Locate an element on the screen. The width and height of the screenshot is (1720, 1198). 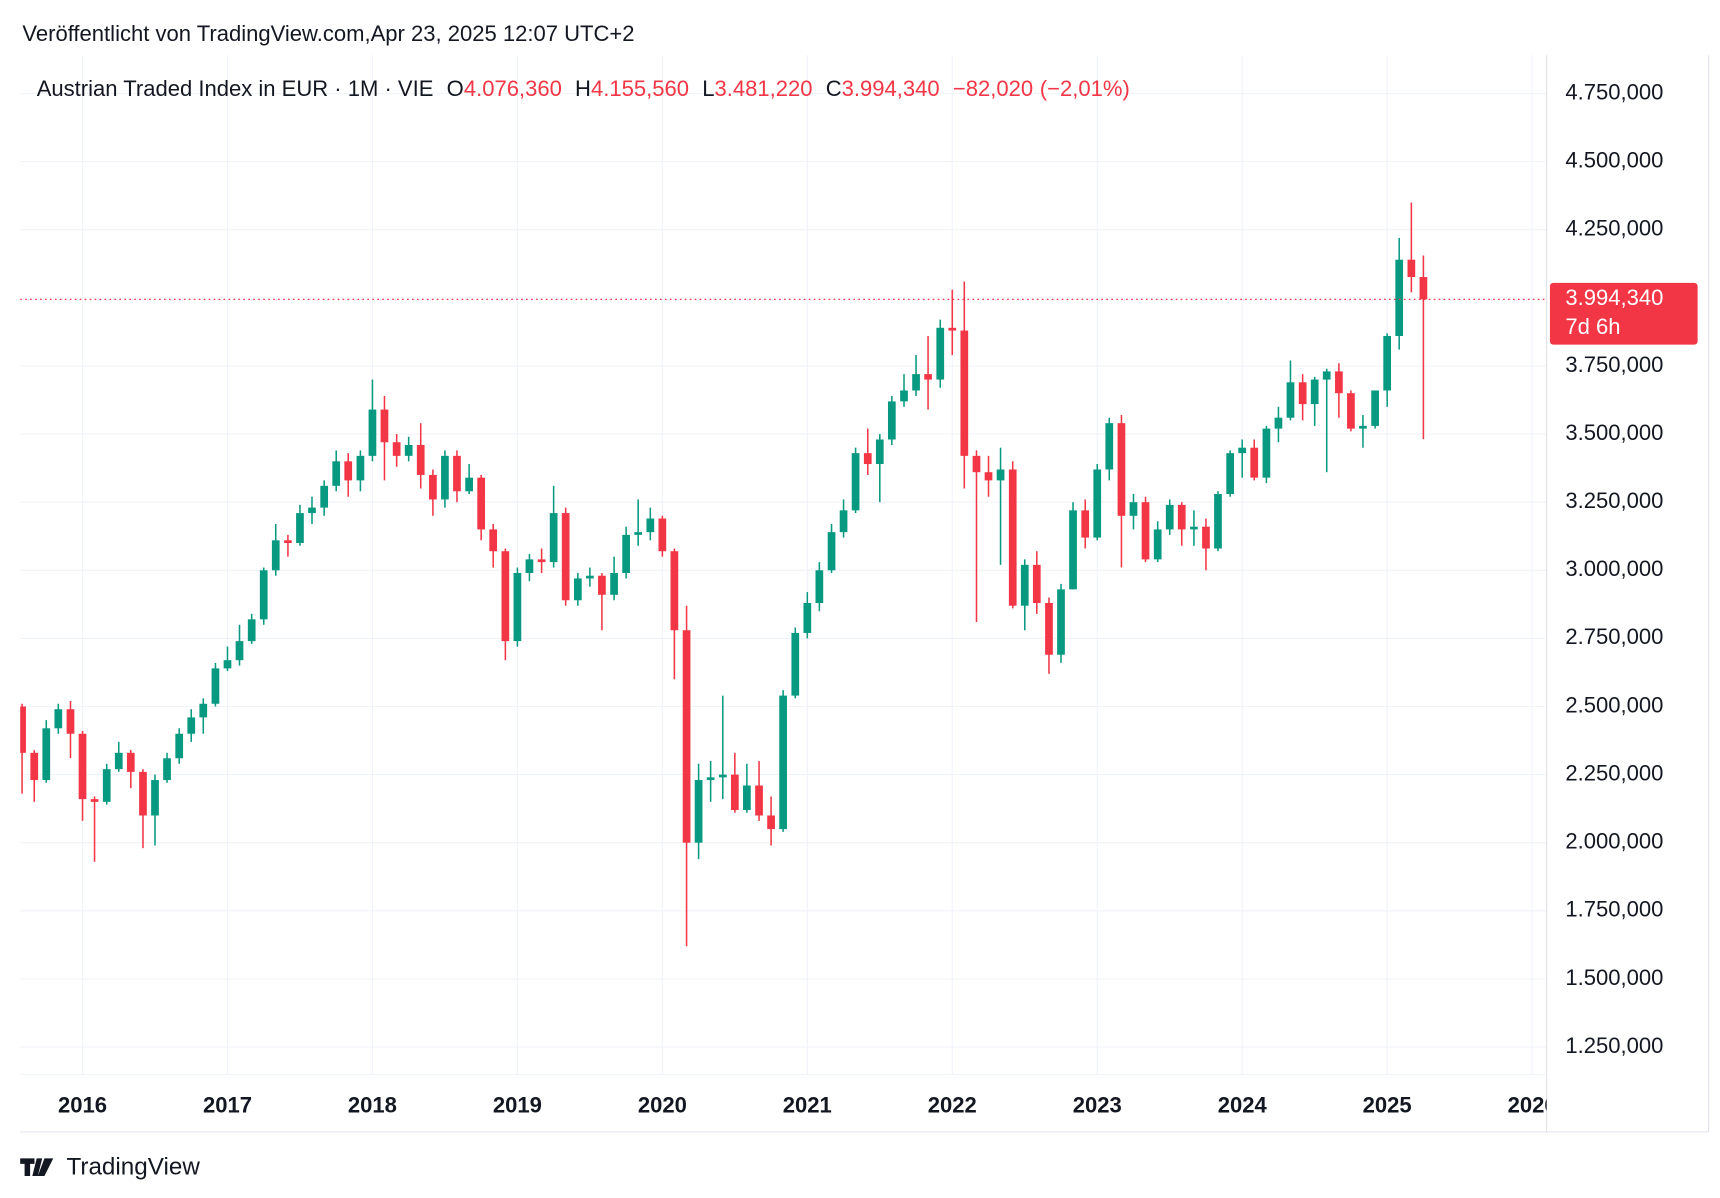
y-tick-label: 1.500,000 is located at coordinates (1614, 977).